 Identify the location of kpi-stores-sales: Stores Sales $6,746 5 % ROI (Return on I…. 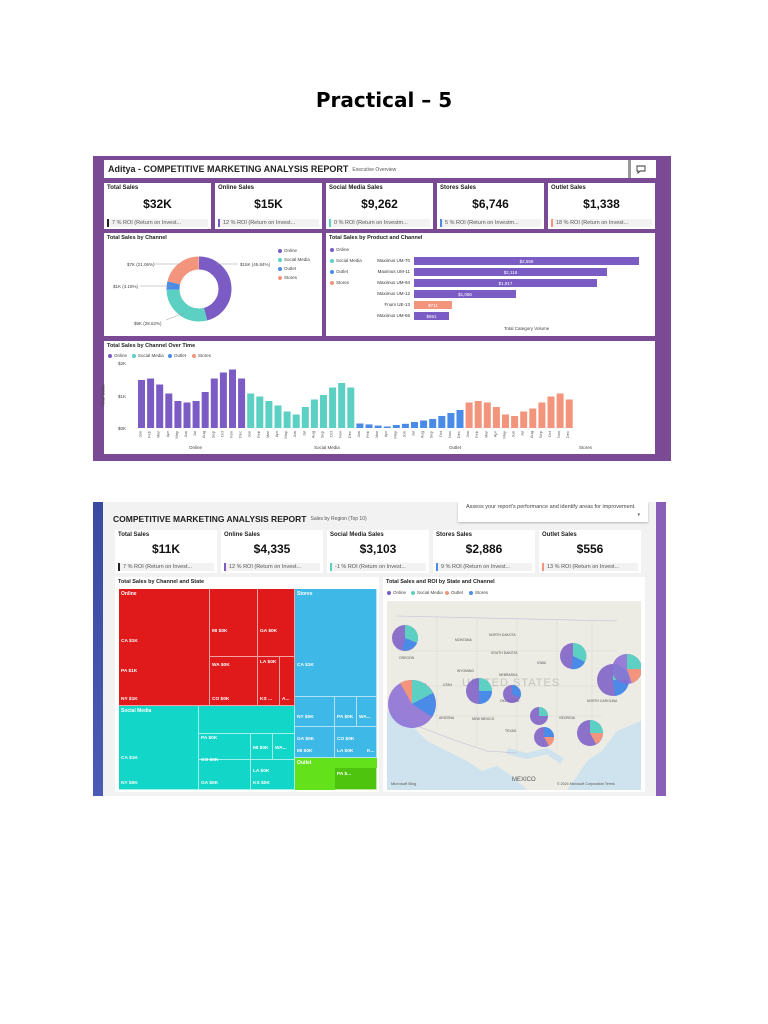
(490, 206).